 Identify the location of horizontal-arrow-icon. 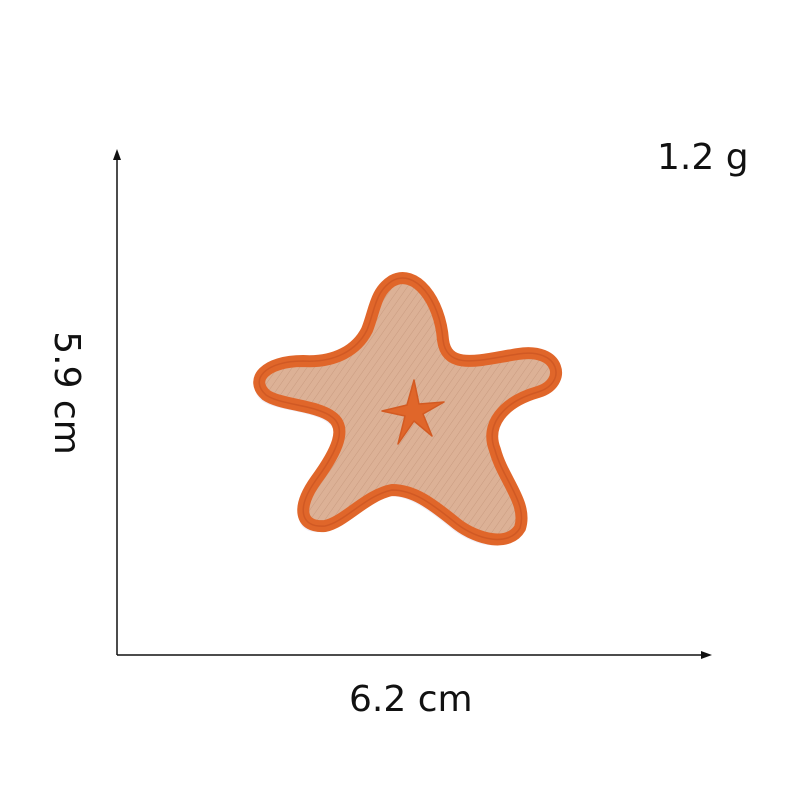
(706, 655).